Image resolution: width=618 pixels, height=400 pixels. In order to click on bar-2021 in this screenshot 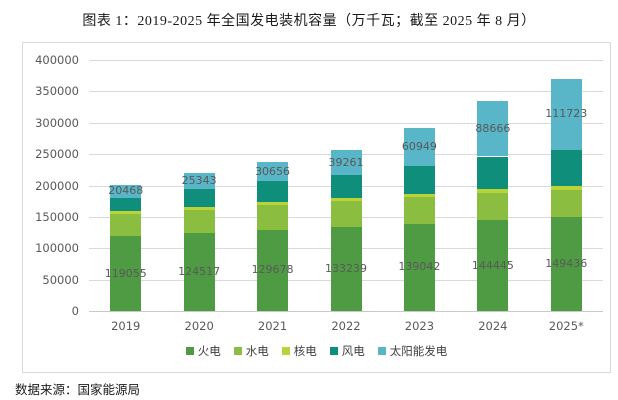, I will do `click(273, 185)`.